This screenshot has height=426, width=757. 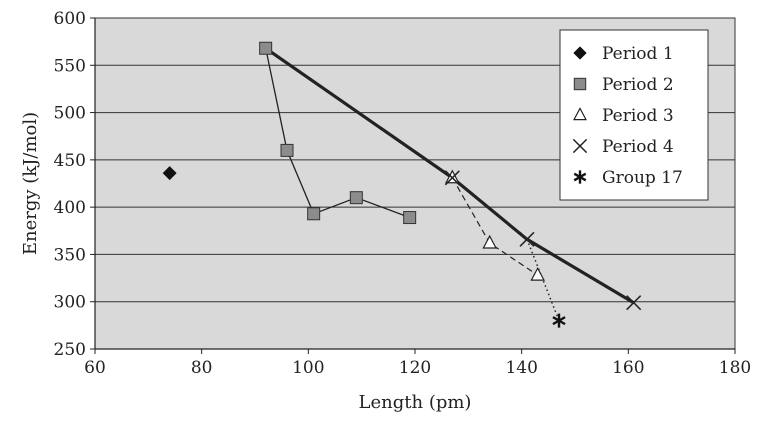 What do you see at coordinates (415, 402) in the screenshot?
I see `x-axis-title: Length (pm)` at bounding box center [415, 402].